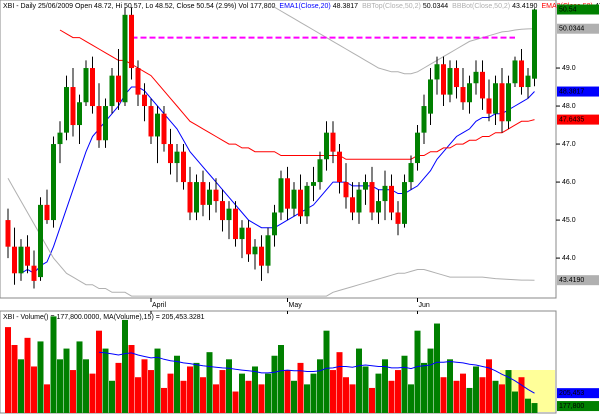  Describe the element at coordinates (571, 91) in the screenshot. I see `line-value-label: 48.3817` at that location.